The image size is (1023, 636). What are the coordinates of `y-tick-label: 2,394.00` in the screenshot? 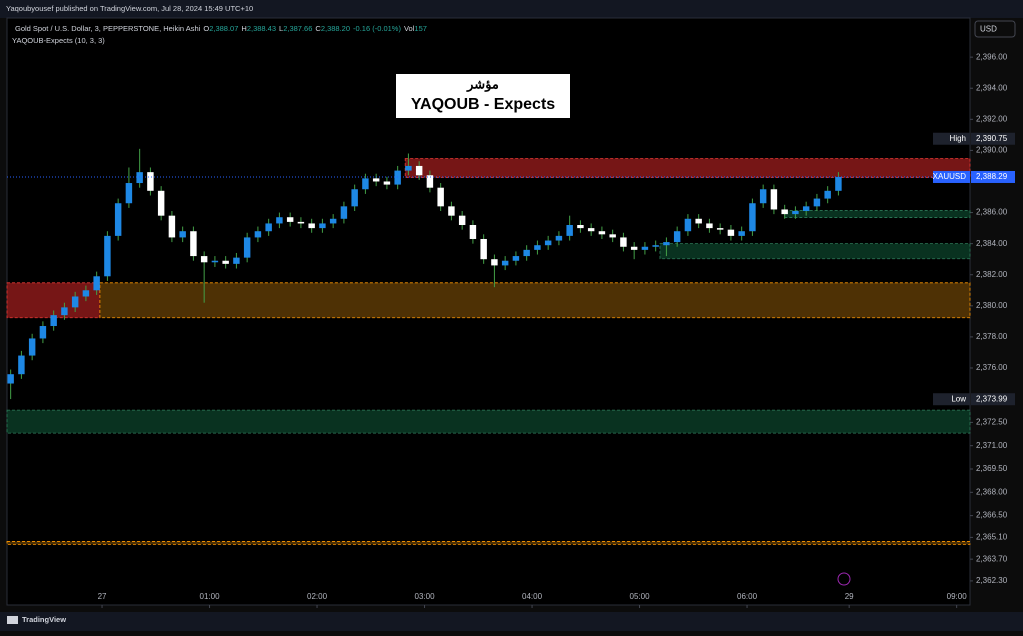 It's located at (992, 87).